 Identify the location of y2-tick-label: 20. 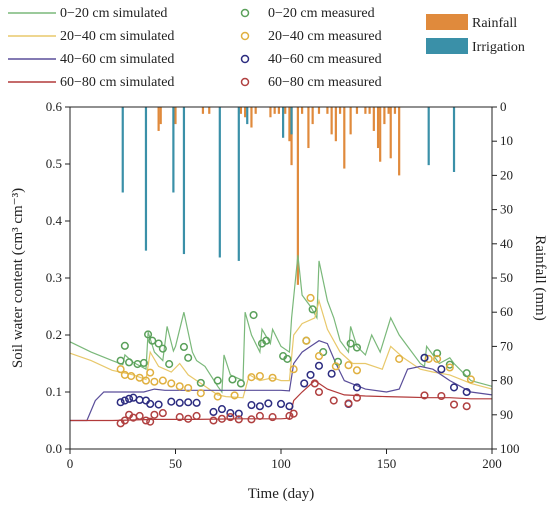
(506, 174).